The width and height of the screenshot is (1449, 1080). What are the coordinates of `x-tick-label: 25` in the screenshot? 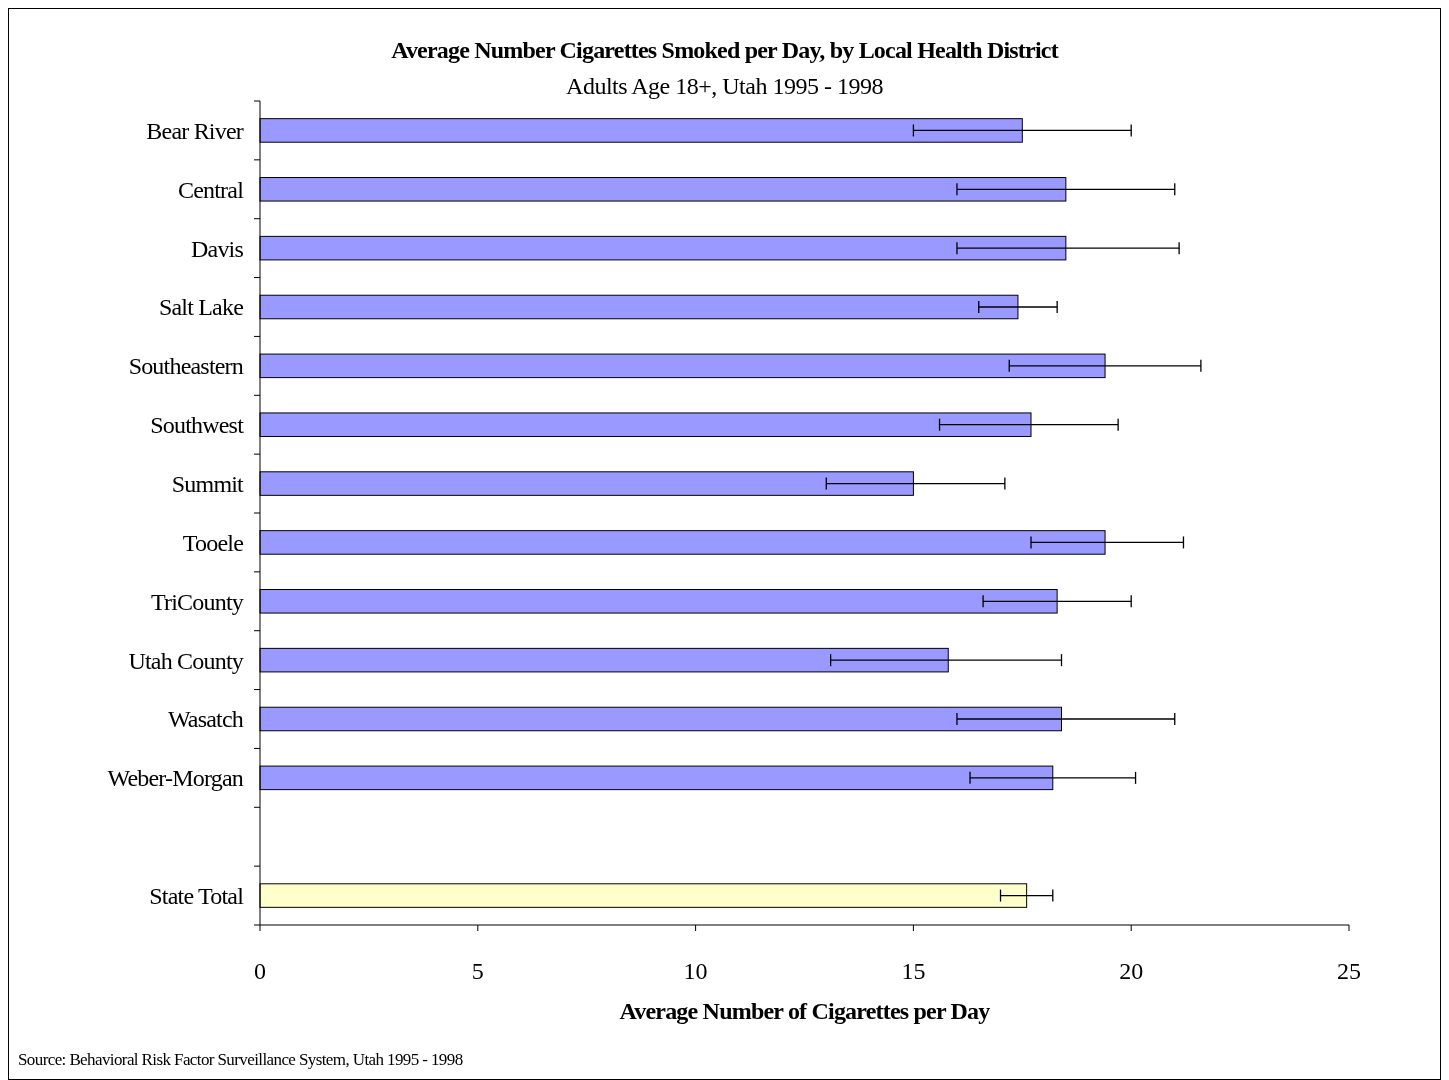 It's located at (1349, 971).